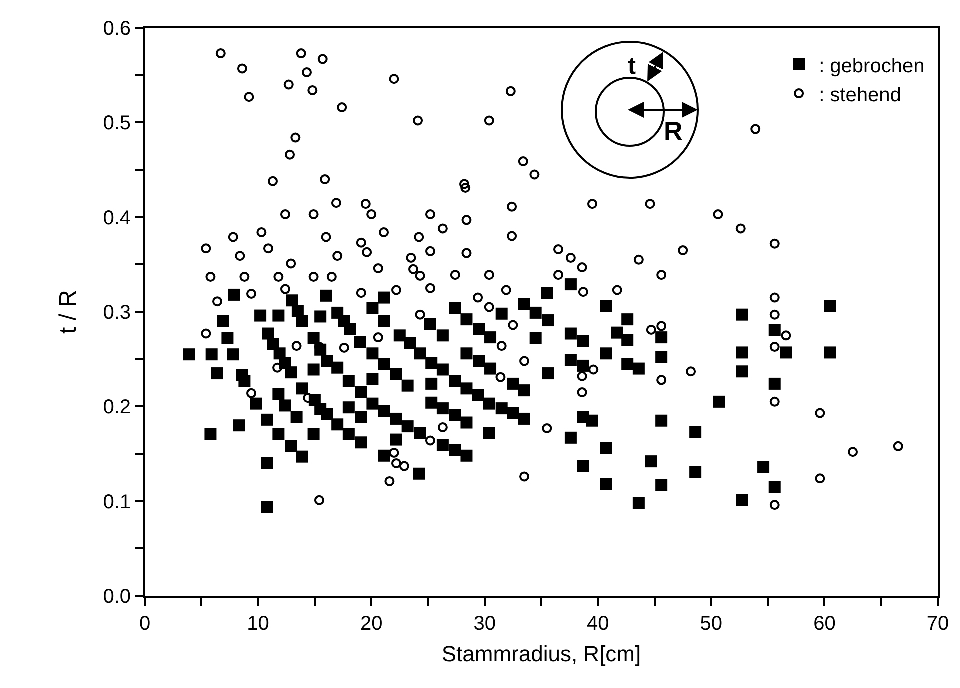  Describe the element at coordinates (117, 502) in the screenshot. I see `y-tick-label: 0.1` at that location.